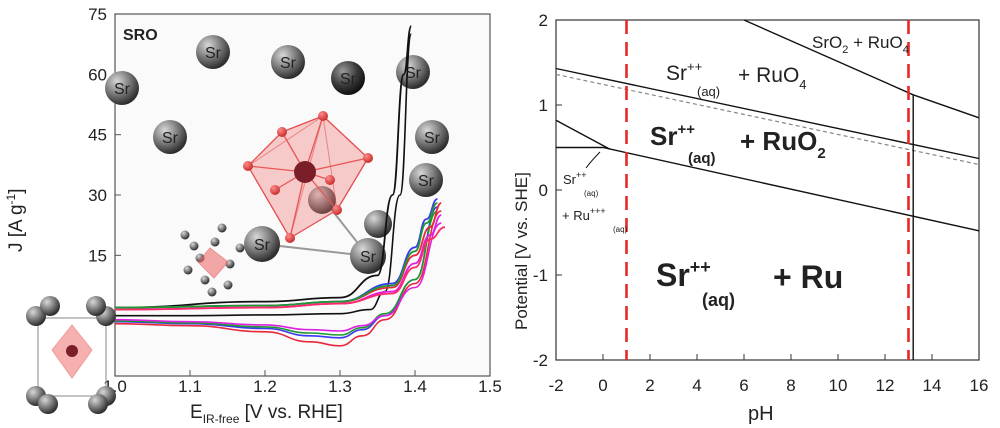  Describe the element at coordinates (593, 160) in the screenshot. I see `pointer-arrow` at that location.